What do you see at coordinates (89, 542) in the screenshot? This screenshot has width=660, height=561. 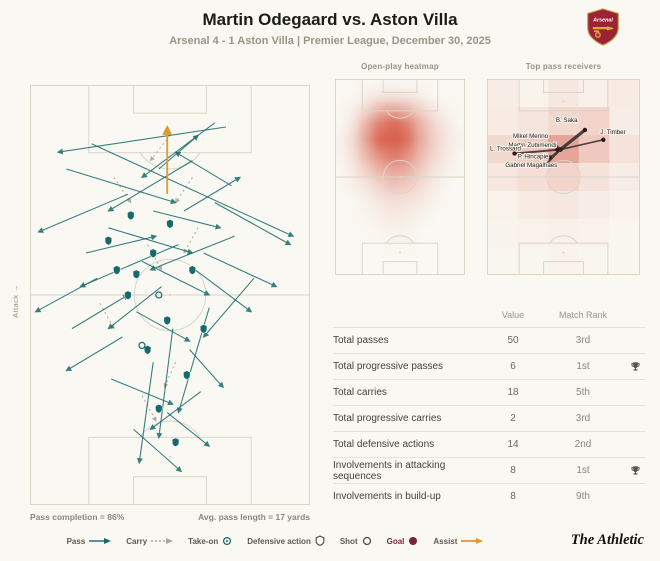 I see `legend-item-pass: Pass` at bounding box center [89, 542].